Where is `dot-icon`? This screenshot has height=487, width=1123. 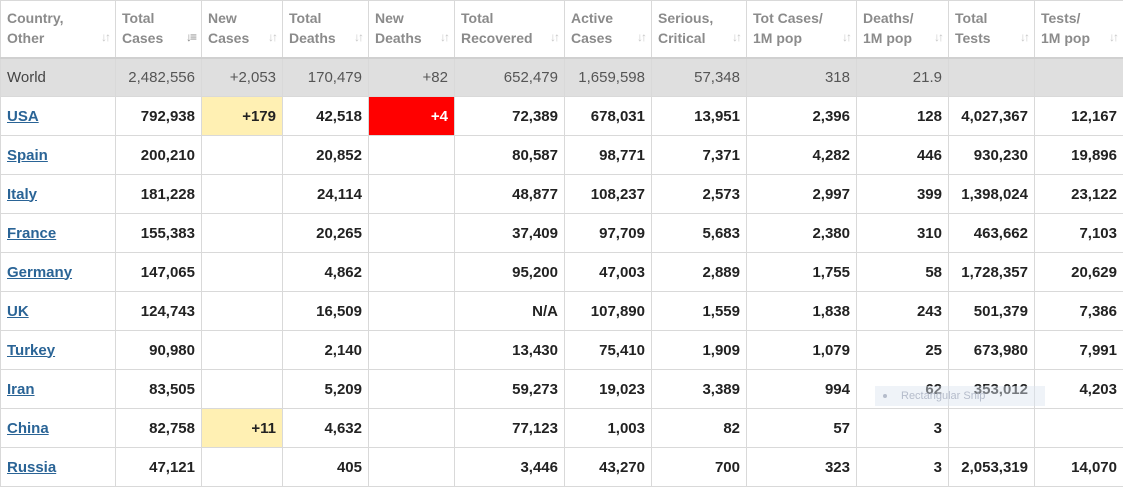 dot-icon is located at coordinates (885, 396).